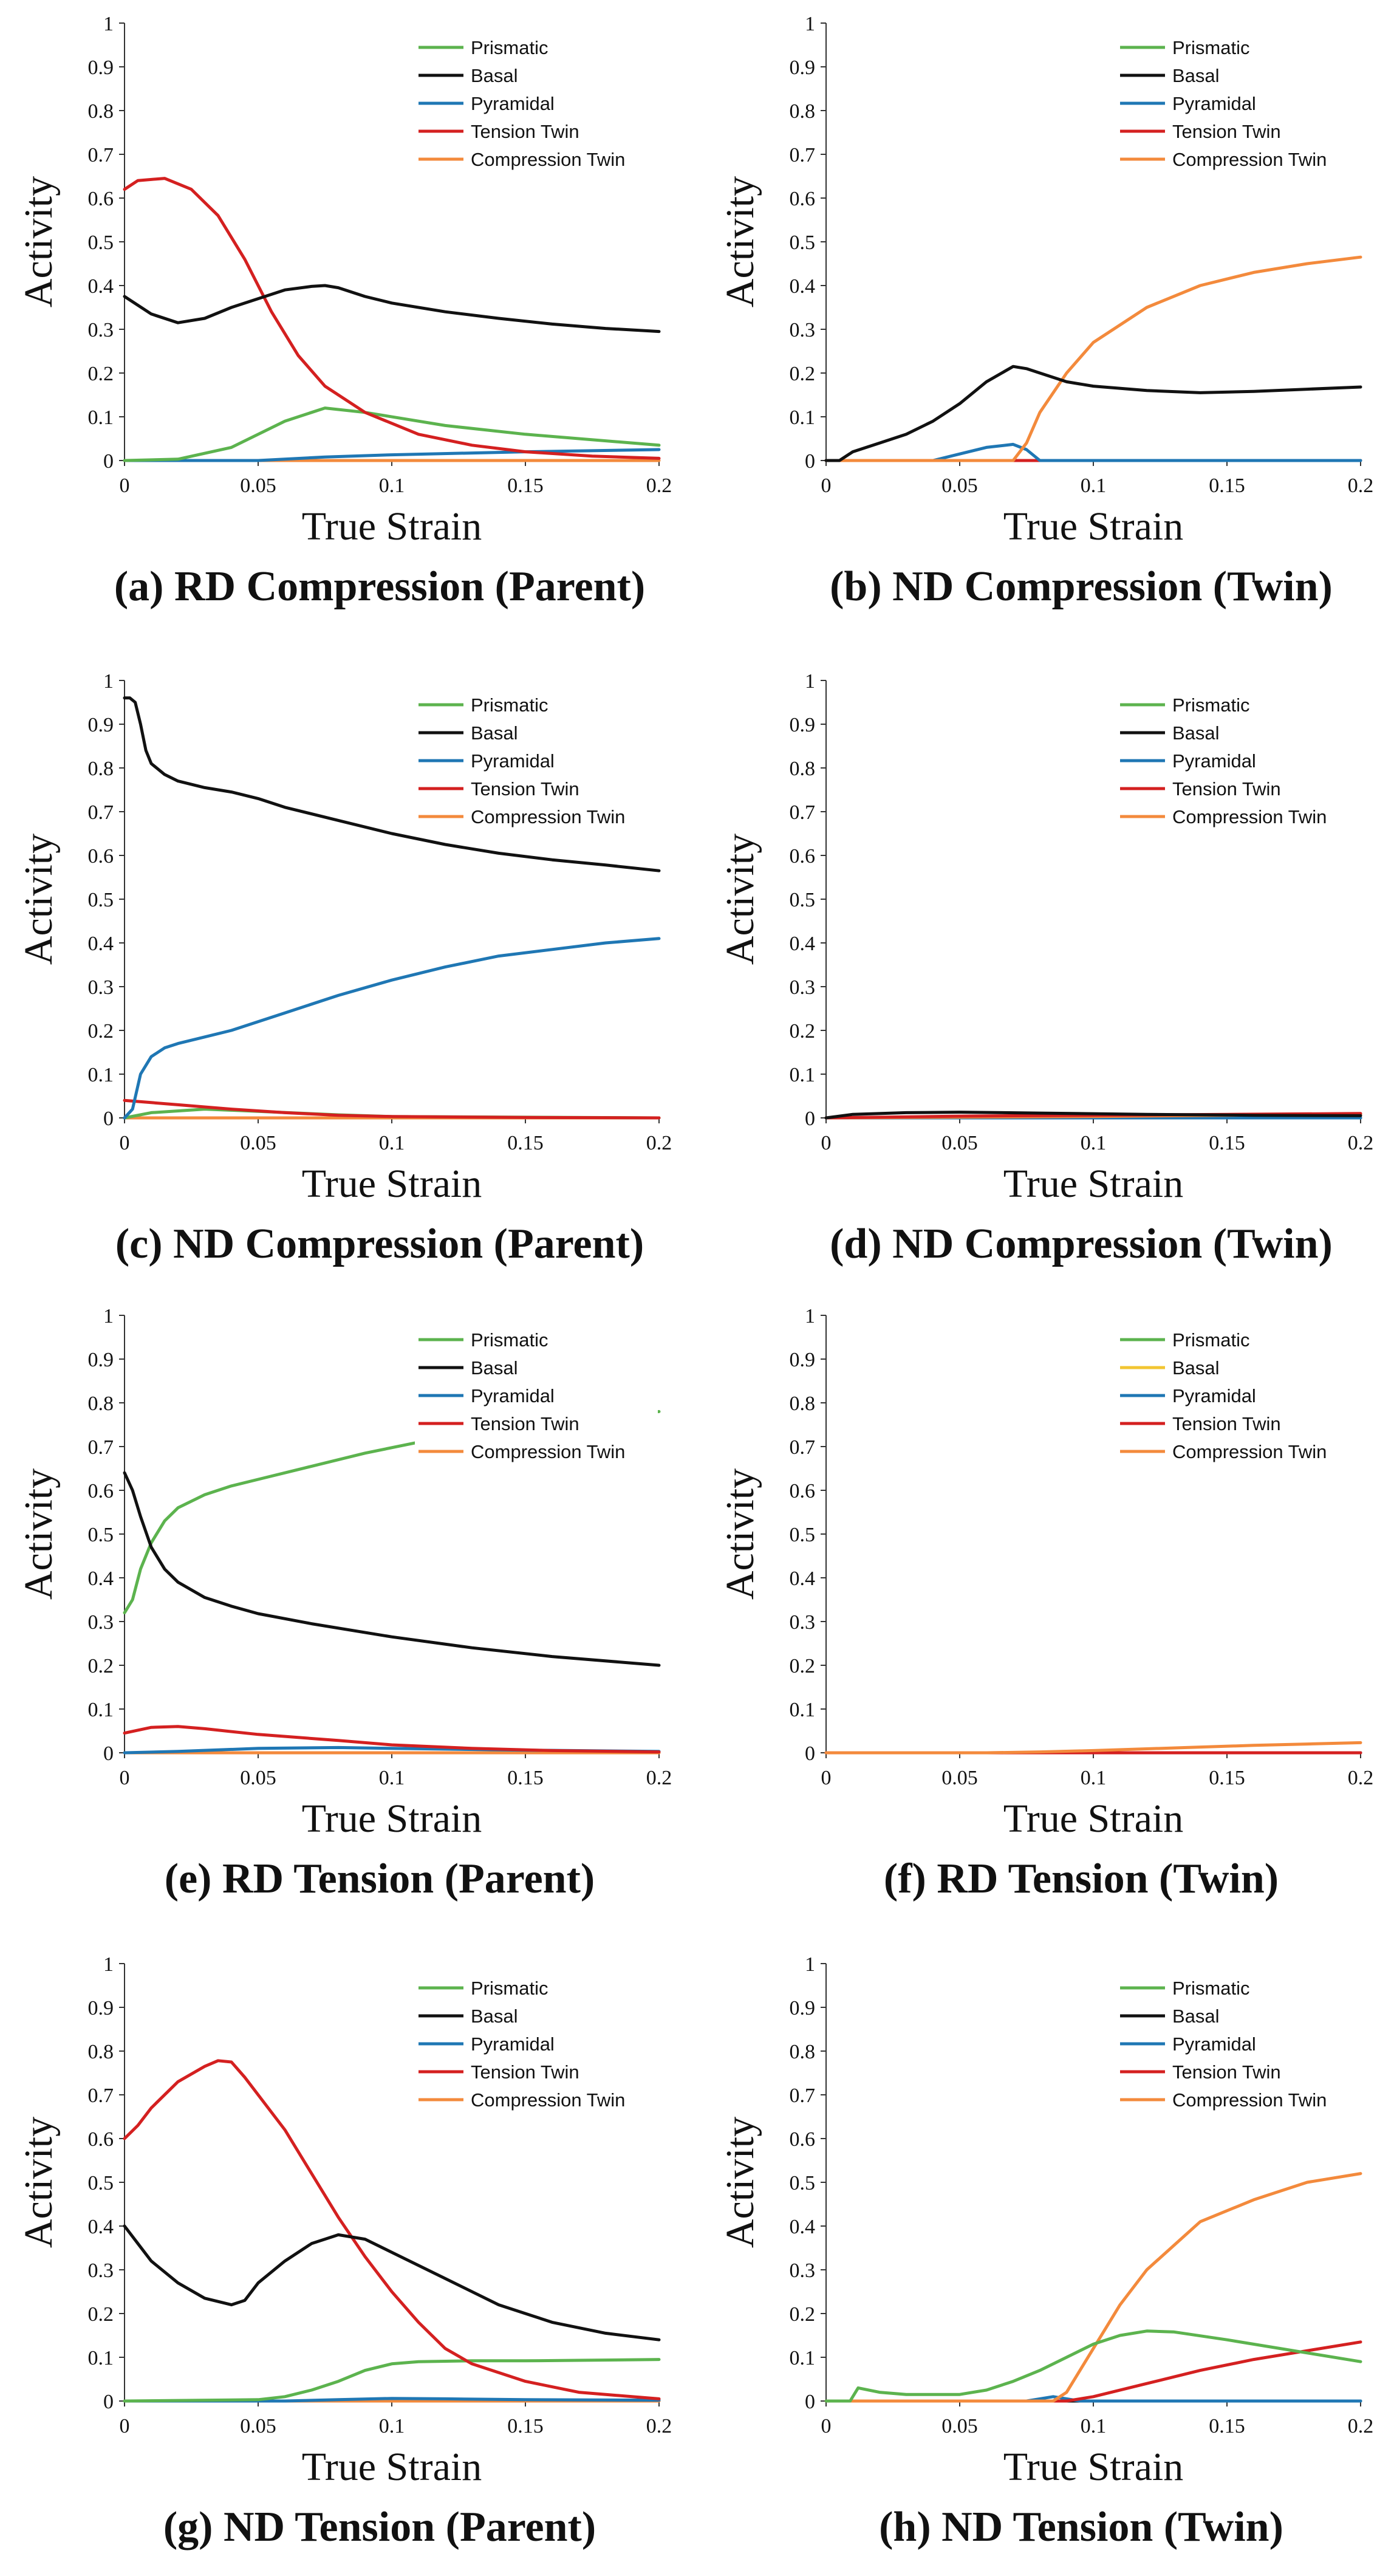 This screenshot has width=1394, height=2576. What do you see at coordinates (392, 2467) in the screenshot?
I see `panel-g-xlabel: True Strain` at bounding box center [392, 2467].